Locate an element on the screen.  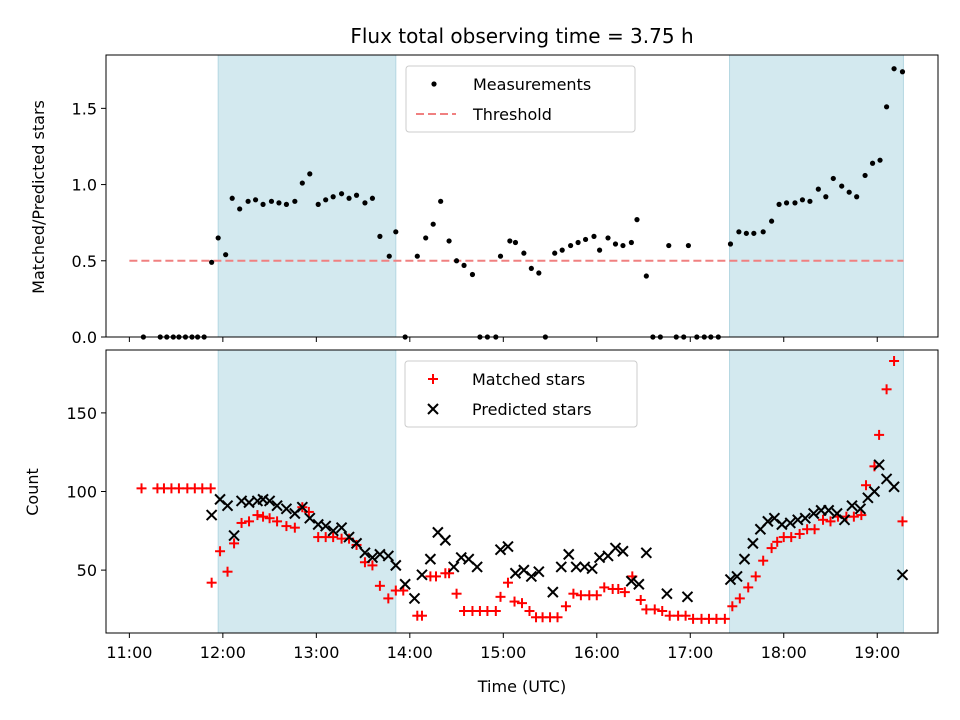
ratio-legend-box is located at coordinates (520, 99).